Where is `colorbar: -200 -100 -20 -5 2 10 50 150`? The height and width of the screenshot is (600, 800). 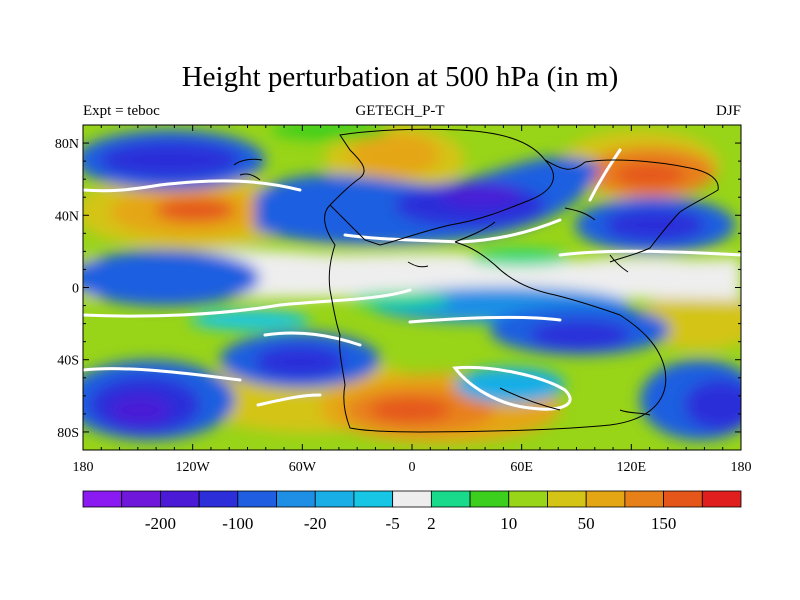 colorbar: -200 -100 -20 -5 2 10 50 150 is located at coordinates (412, 511).